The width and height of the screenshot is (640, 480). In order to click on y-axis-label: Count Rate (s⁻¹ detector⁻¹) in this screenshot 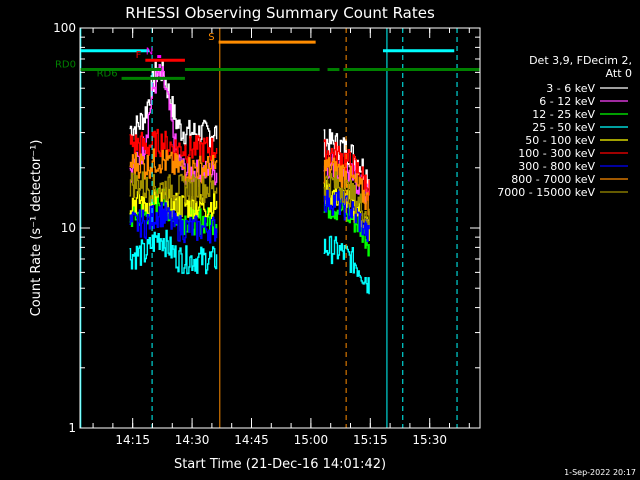, I will do `click(36, 228)`.